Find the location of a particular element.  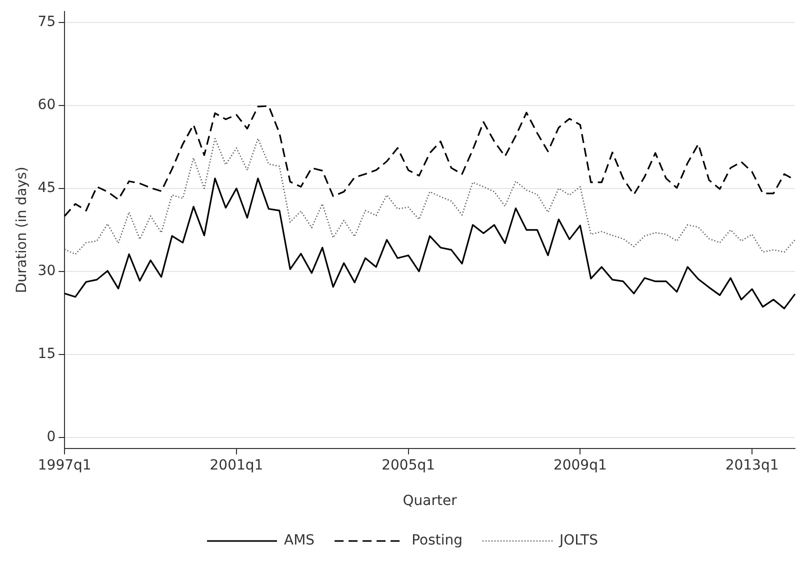

x-tick-label: 2009q1 is located at coordinates (580, 465).